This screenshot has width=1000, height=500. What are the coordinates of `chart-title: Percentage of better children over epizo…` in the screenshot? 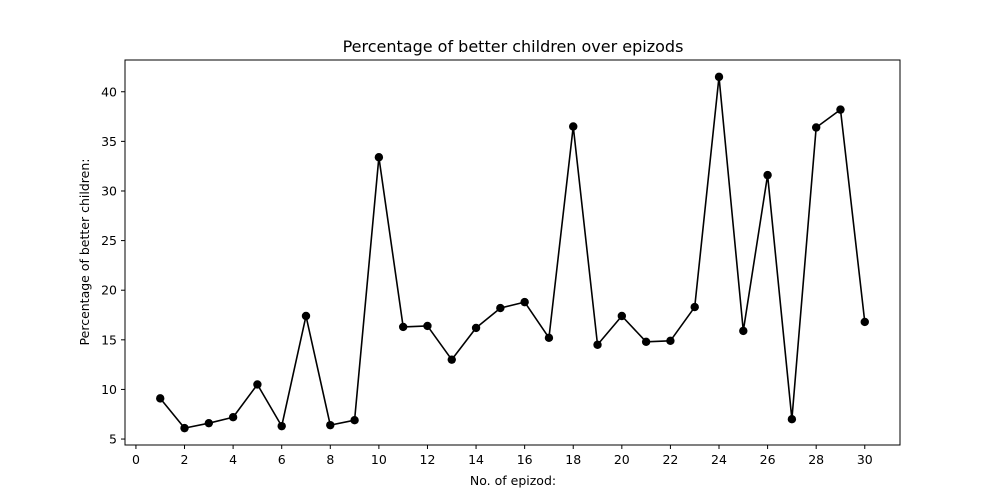 It's located at (513, 46).